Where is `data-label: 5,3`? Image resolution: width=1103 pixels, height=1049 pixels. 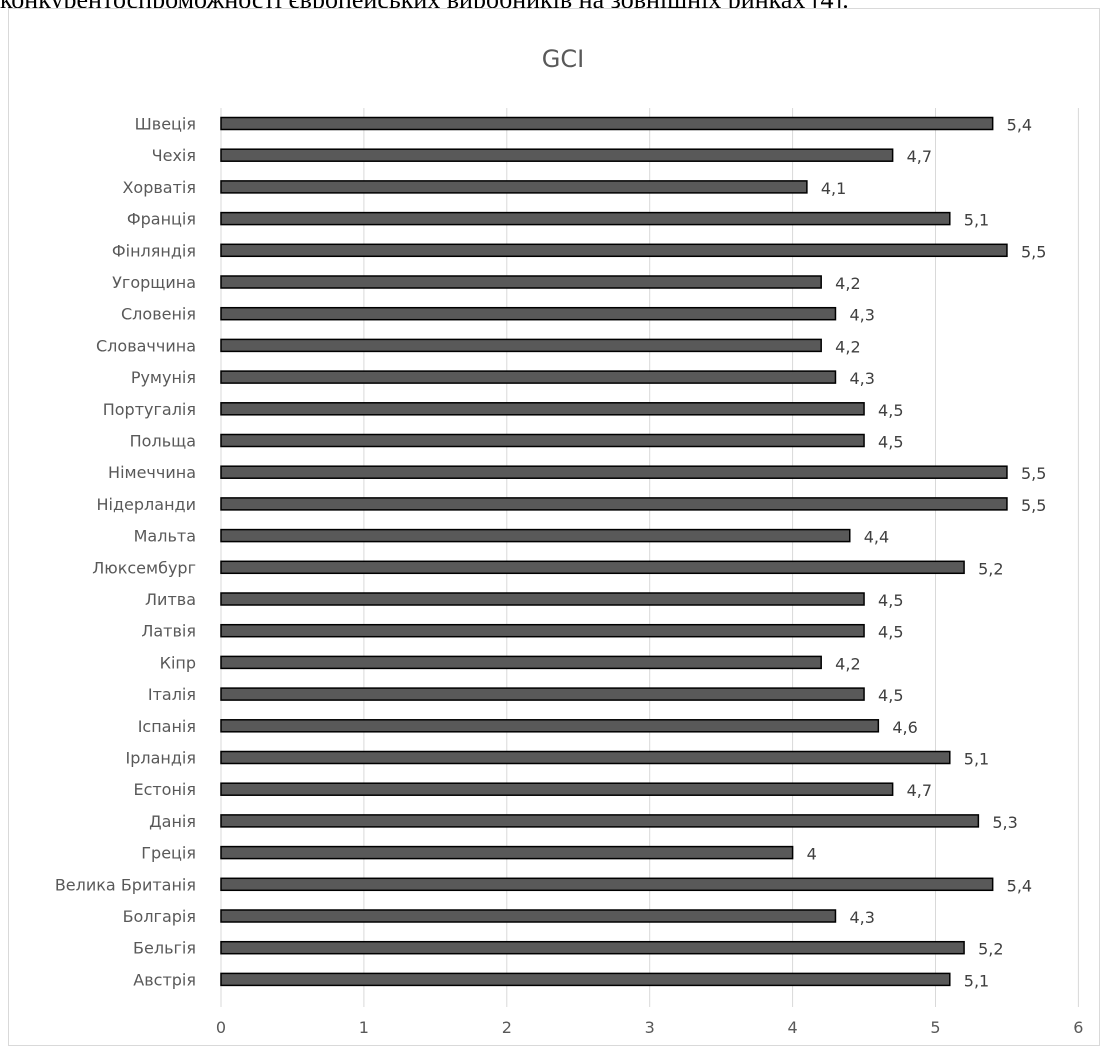
data-label: 5,3 is located at coordinates (1004, 822).